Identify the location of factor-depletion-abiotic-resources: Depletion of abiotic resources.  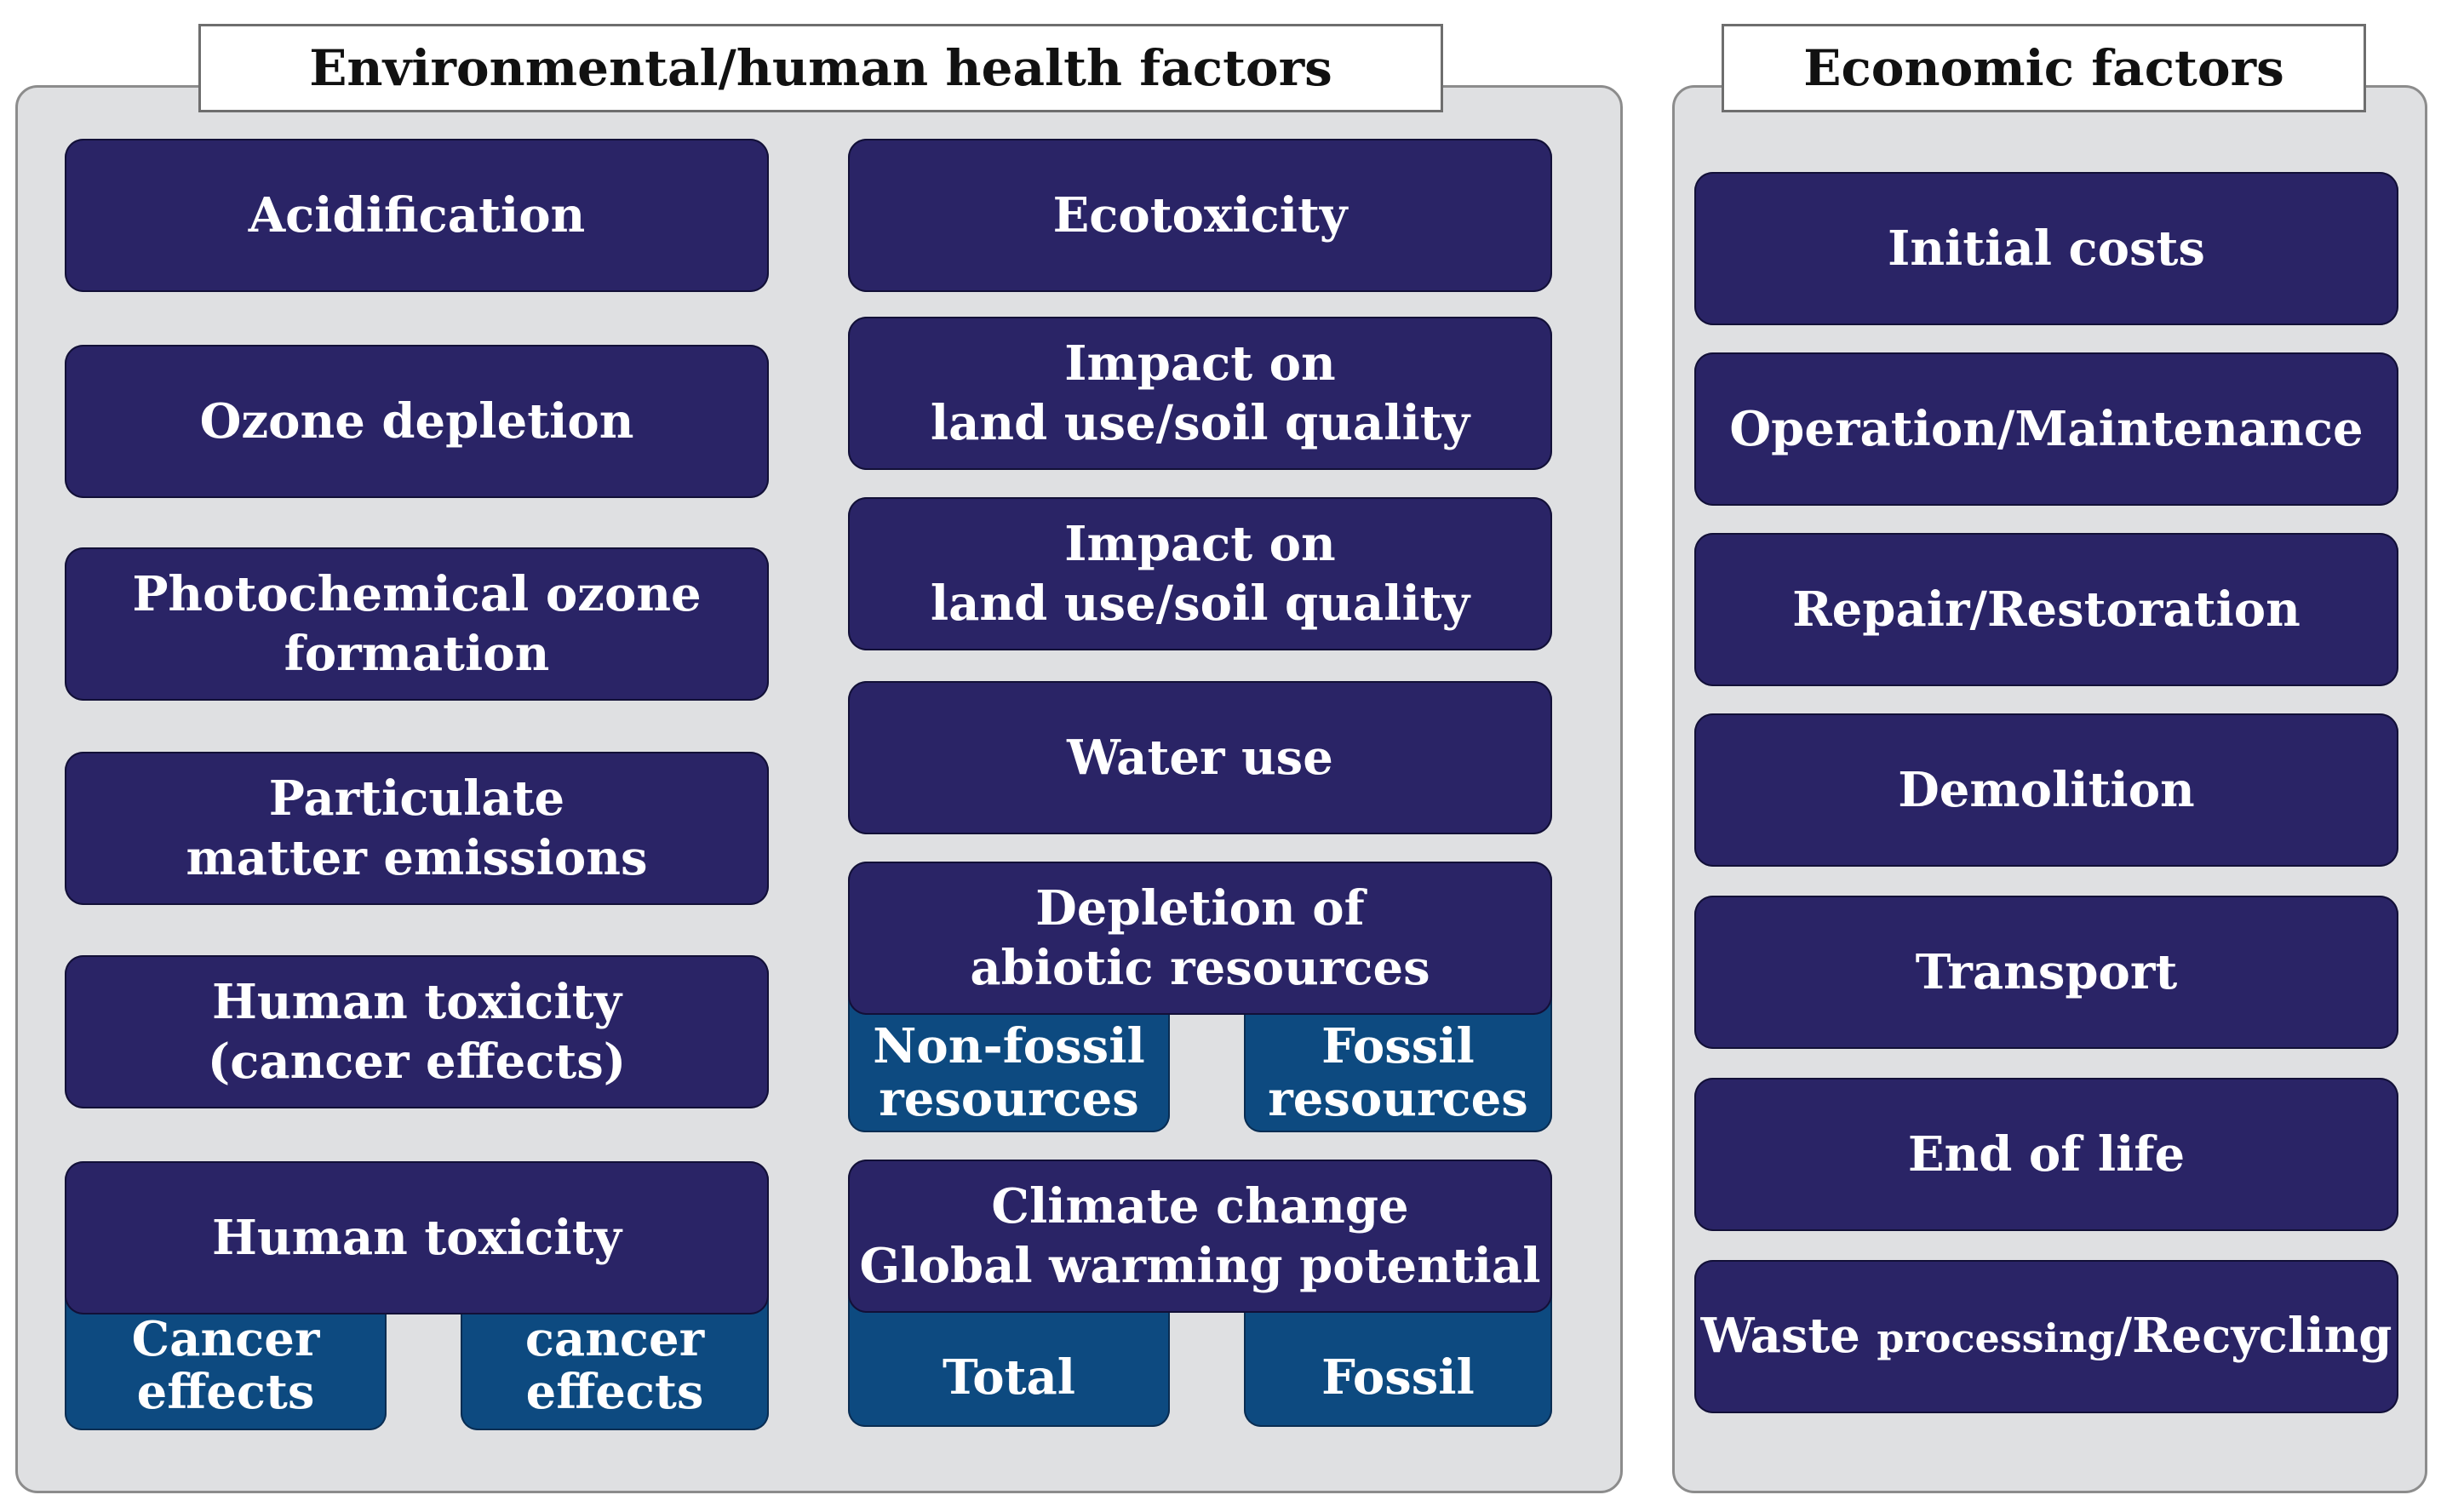
(1200, 939).